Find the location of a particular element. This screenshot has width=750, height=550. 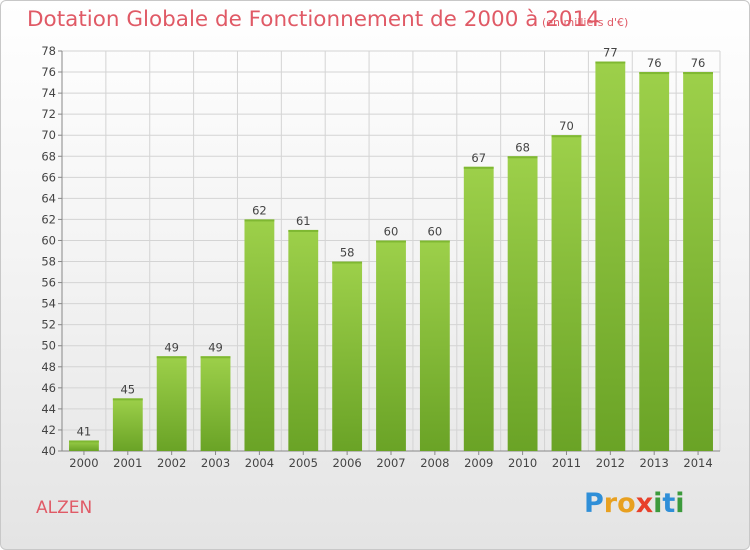

y-tick-label: 50 is located at coordinates (48, 346).